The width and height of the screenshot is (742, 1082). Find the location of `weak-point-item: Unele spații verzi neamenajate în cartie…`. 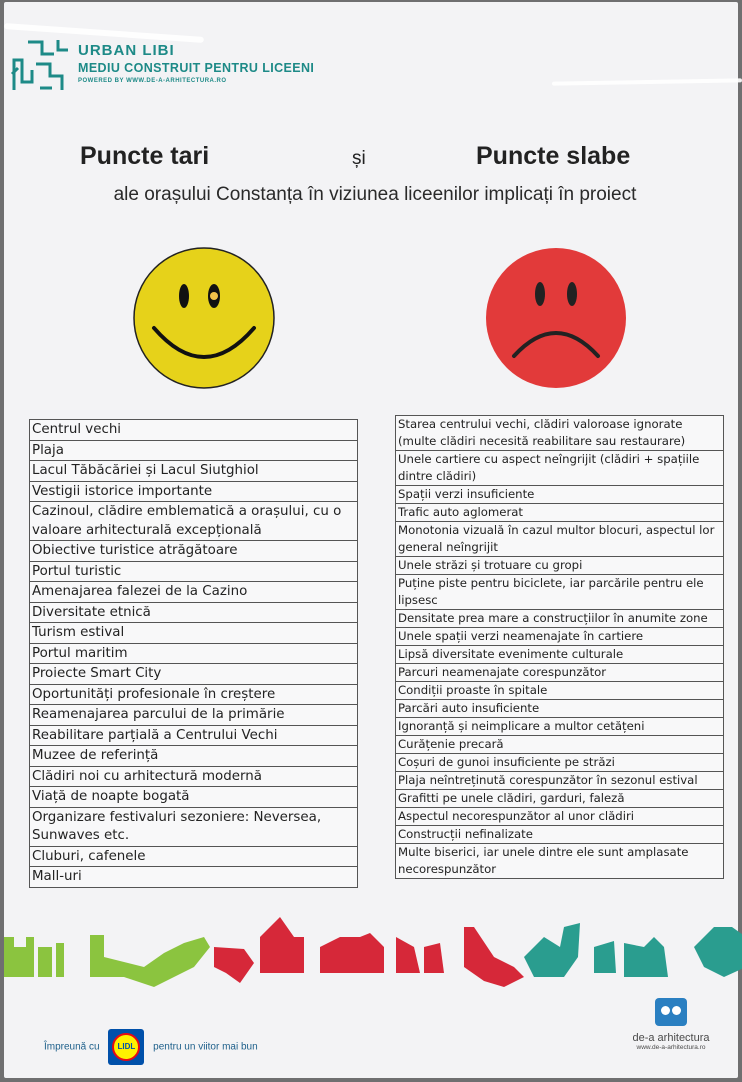

weak-point-item: Unele spații verzi neamenajate în cartie… is located at coordinates (559, 636).